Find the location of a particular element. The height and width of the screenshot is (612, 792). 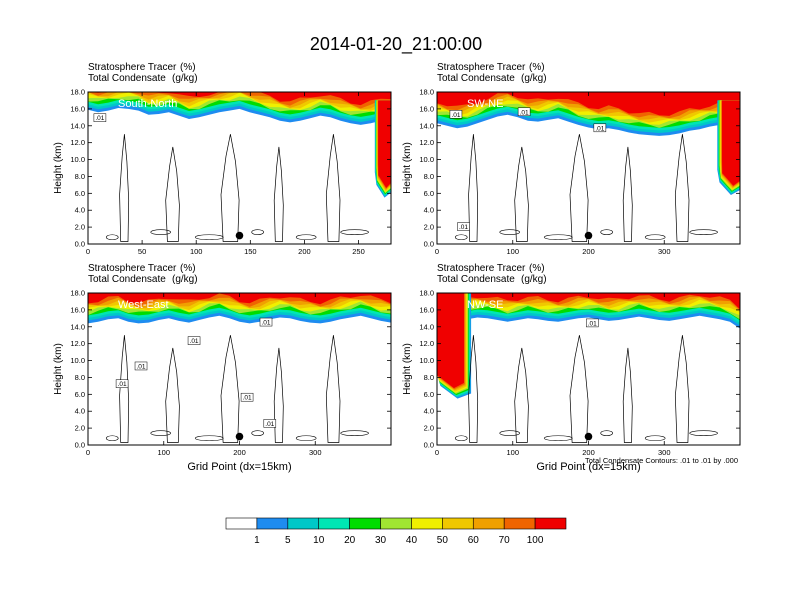

y-tick-label: 16.0 is located at coordinates (77, 108).